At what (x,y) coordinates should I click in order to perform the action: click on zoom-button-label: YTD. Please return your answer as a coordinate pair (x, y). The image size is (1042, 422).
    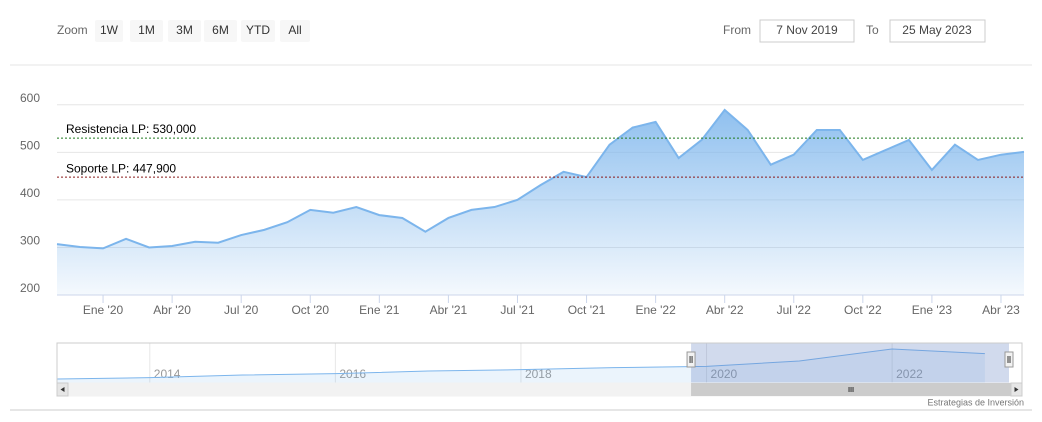
    Looking at the image, I should click on (258, 30).